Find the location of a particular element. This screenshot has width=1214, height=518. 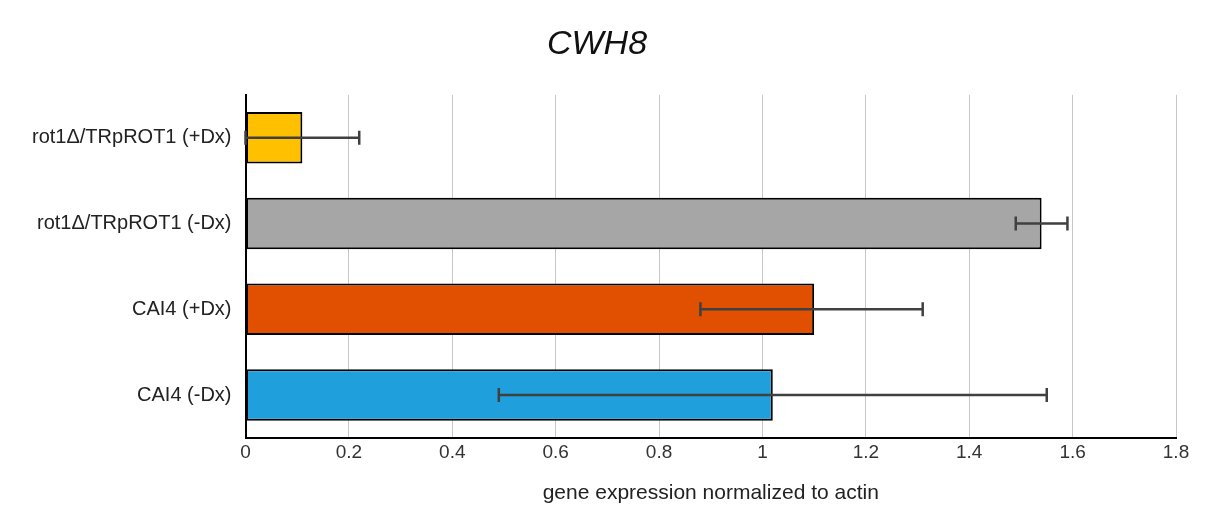

chart-title: CWH8 is located at coordinates (597, 41).